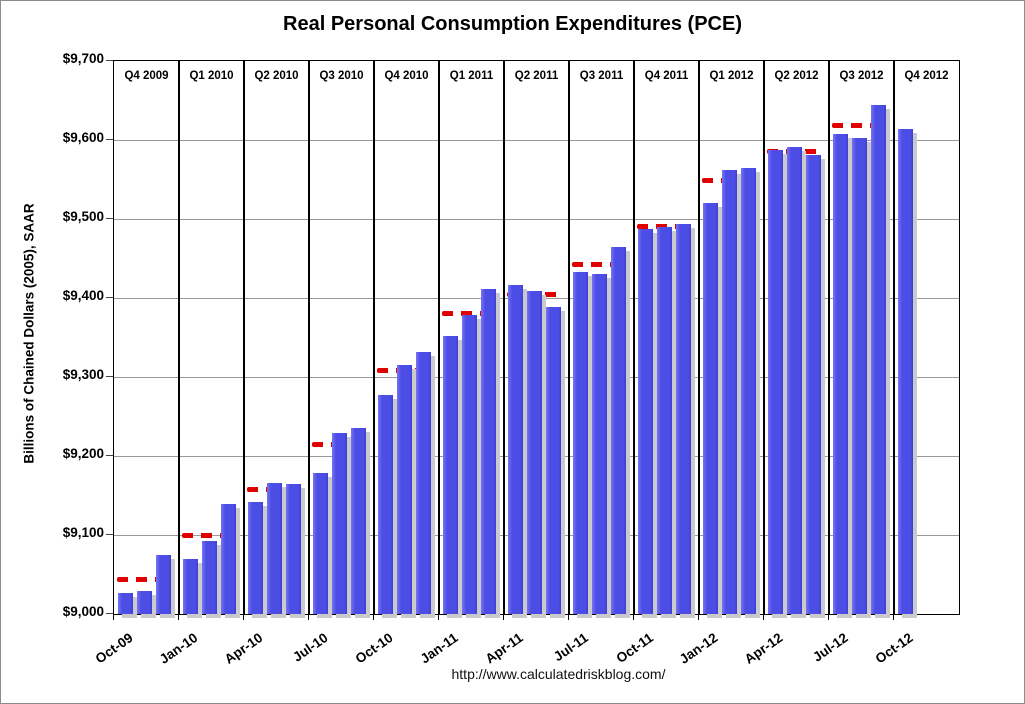 This screenshot has height=704, width=1025. Describe the element at coordinates (145, 579) in the screenshot. I see `quarter-average-dash-q4-2009` at that location.